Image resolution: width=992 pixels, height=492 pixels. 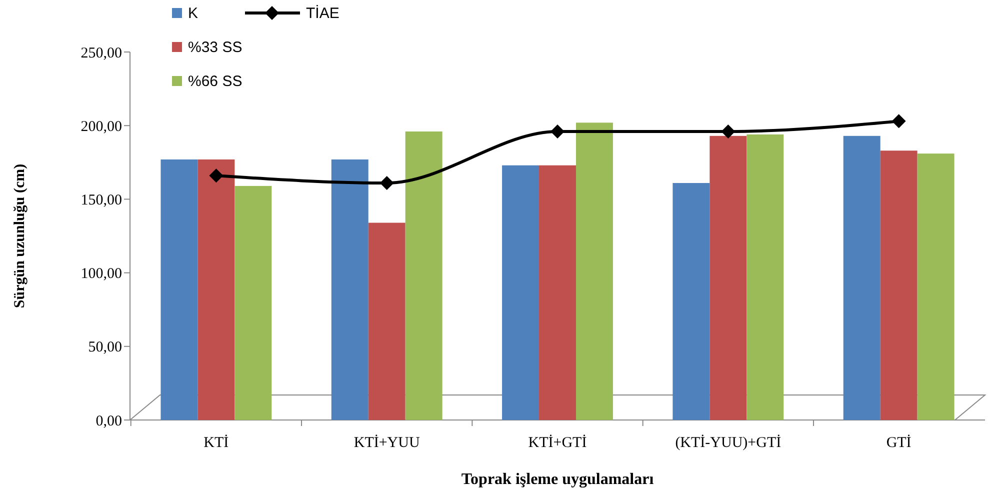 I want to click on y-tick-label: 150,00, so click(x=101, y=200).